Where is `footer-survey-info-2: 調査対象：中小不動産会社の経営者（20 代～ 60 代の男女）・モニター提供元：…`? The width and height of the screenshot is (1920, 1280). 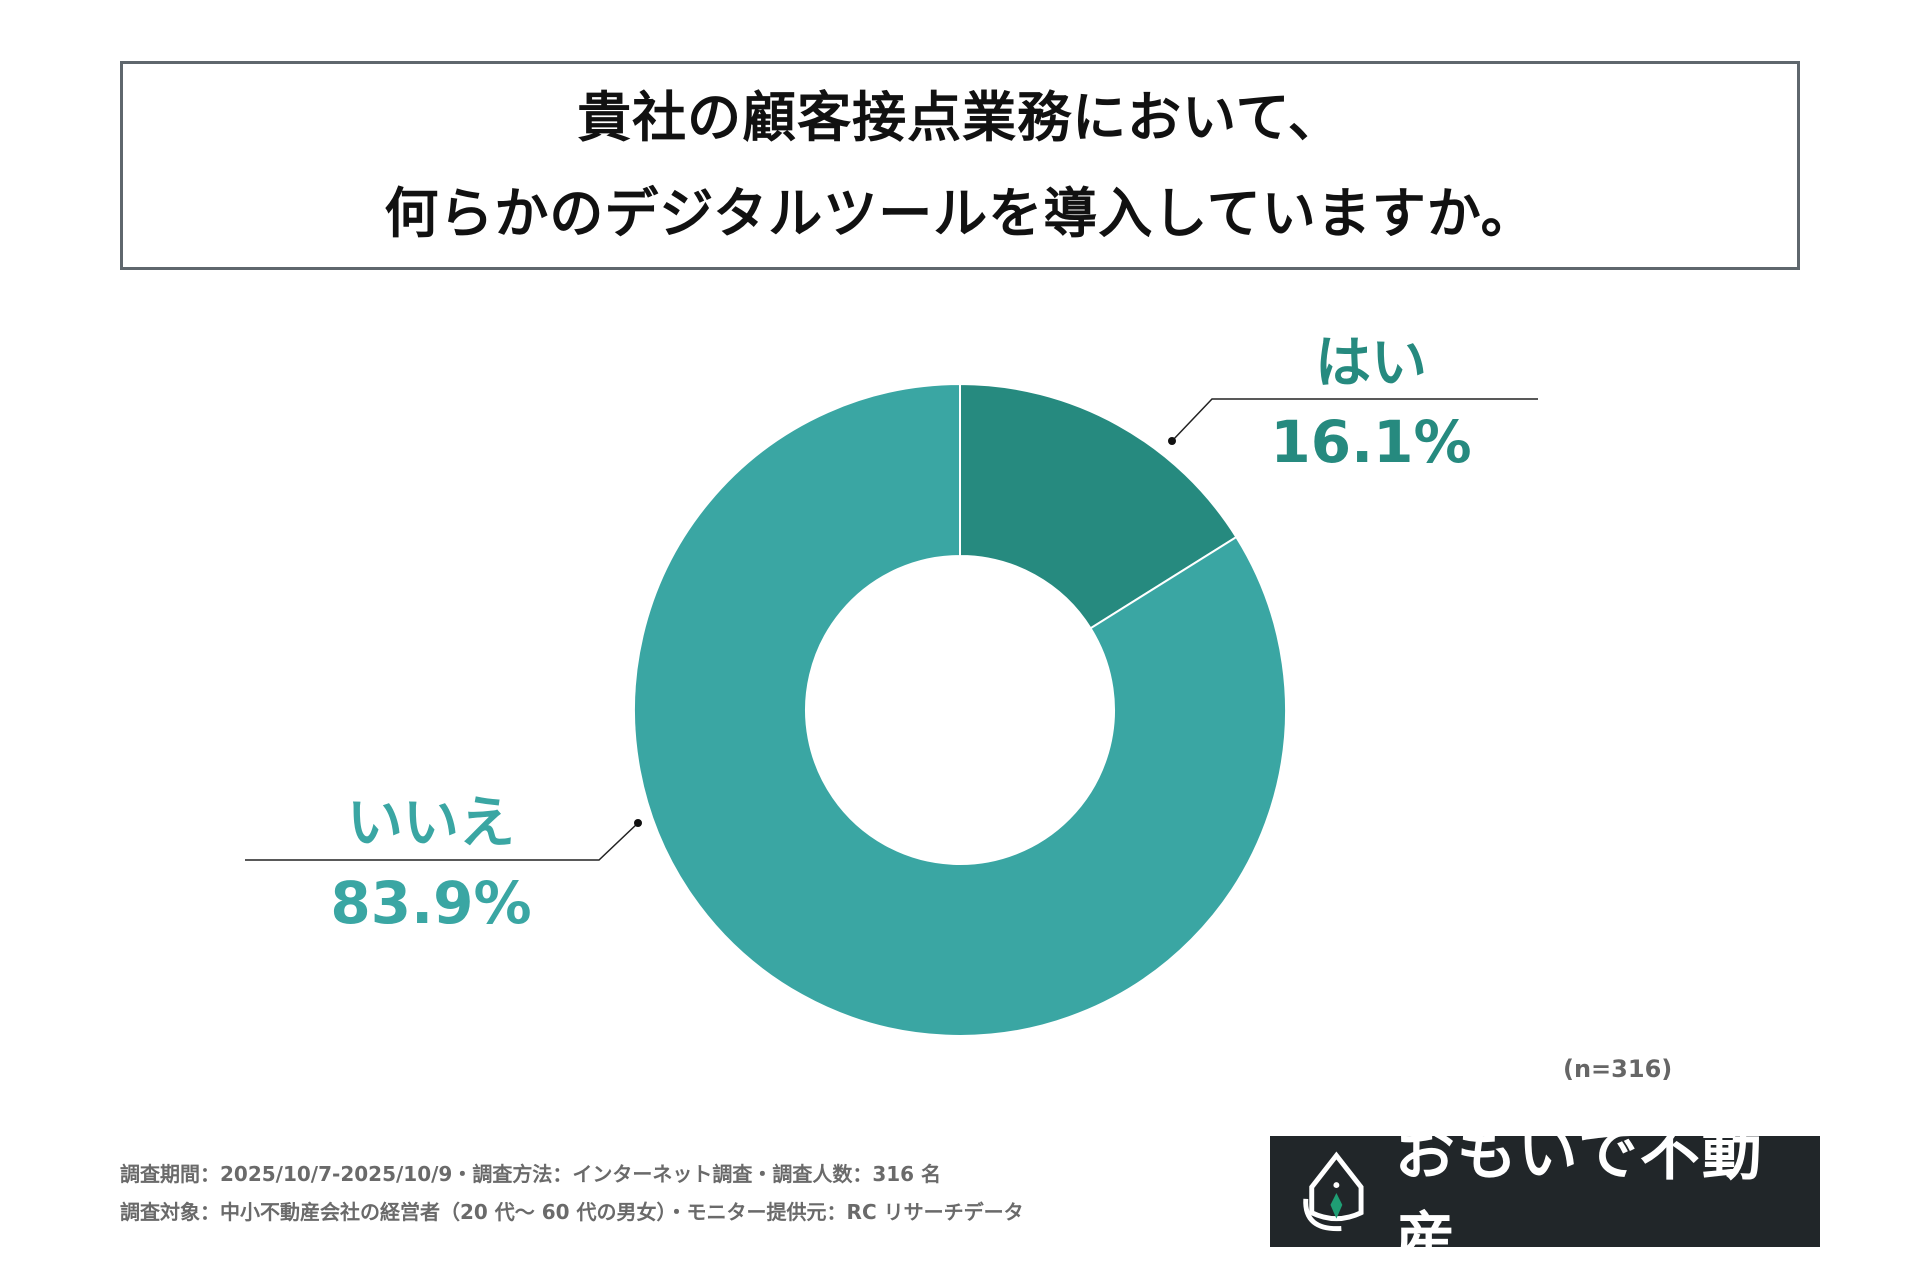 footer-survey-info-2: 調査対象：中小不動産会社の経営者（20 代～ 60 代の男女）・モニター提供元：… is located at coordinates (572, 1212).